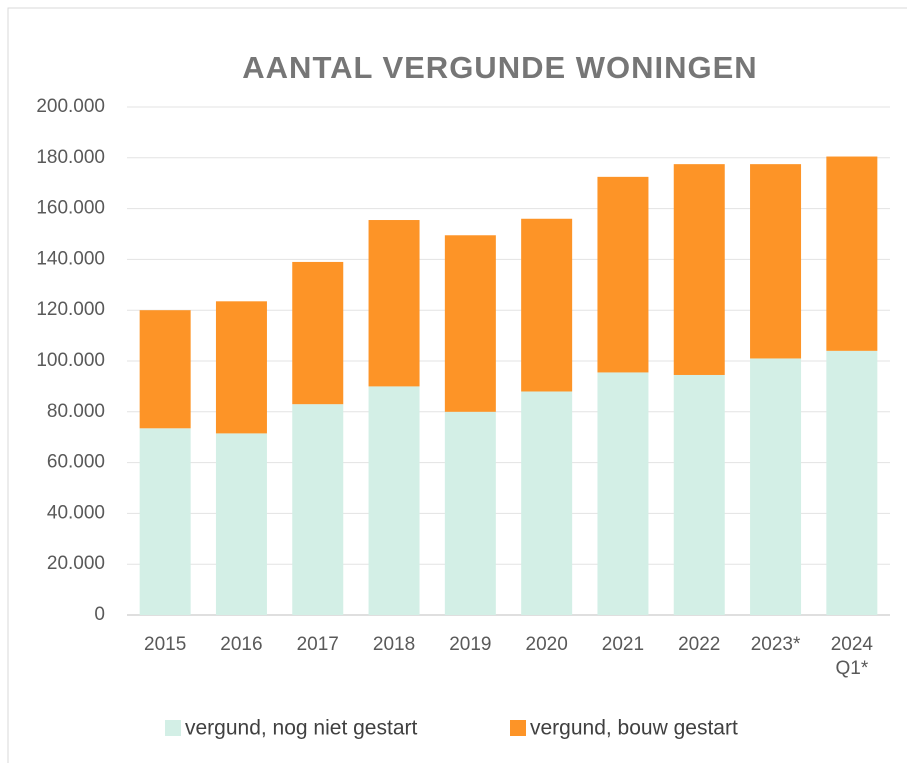 Image resolution: width=907 pixels, height=763 pixels. What do you see at coordinates (241, 644) in the screenshot?
I see `x-tick-label: 2016` at bounding box center [241, 644].